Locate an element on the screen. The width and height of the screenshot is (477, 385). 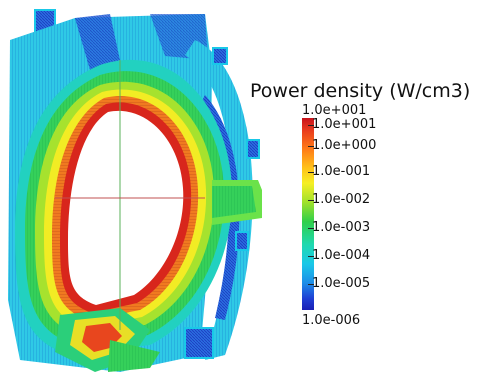
colorbar-tick: 1.0e-001 is located at coordinates (339, 171).